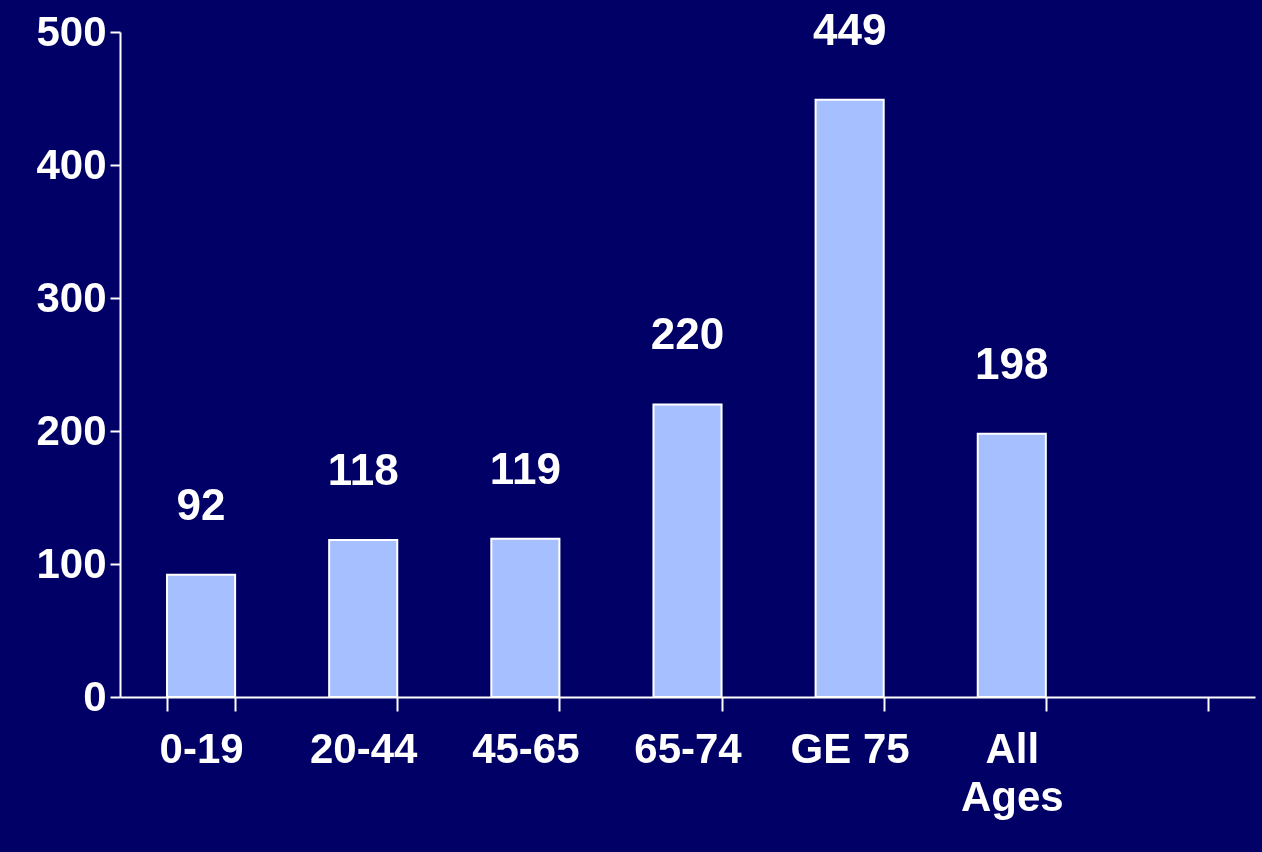  What do you see at coordinates (688, 748) in the screenshot?
I see `x-tick-label: 65-74` at bounding box center [688, 748].